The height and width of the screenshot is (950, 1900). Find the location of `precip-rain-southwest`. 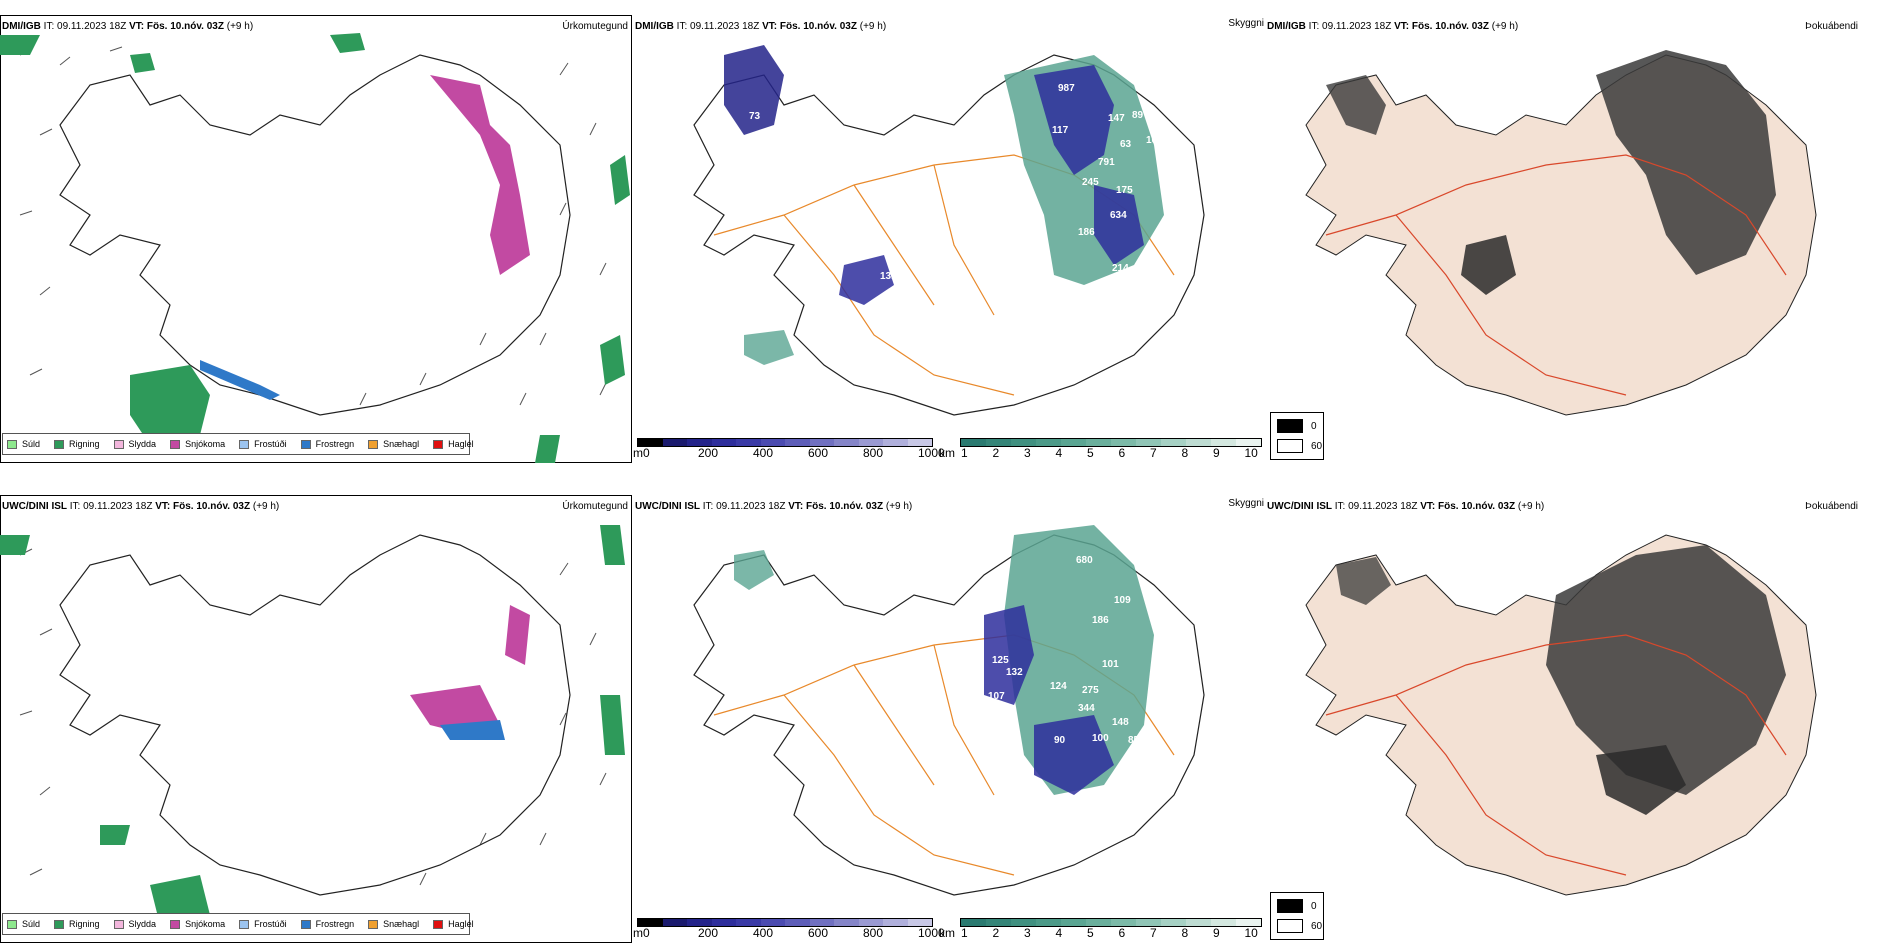

precip-rain-southwest is located at coordinates (170, 405).